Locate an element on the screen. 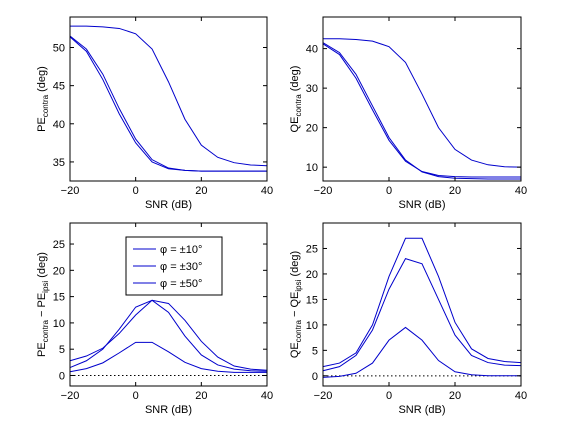 This screenshot has height=432, width=576. legend-entry-label: φ = ±10° is located at coordinates (181, 250).